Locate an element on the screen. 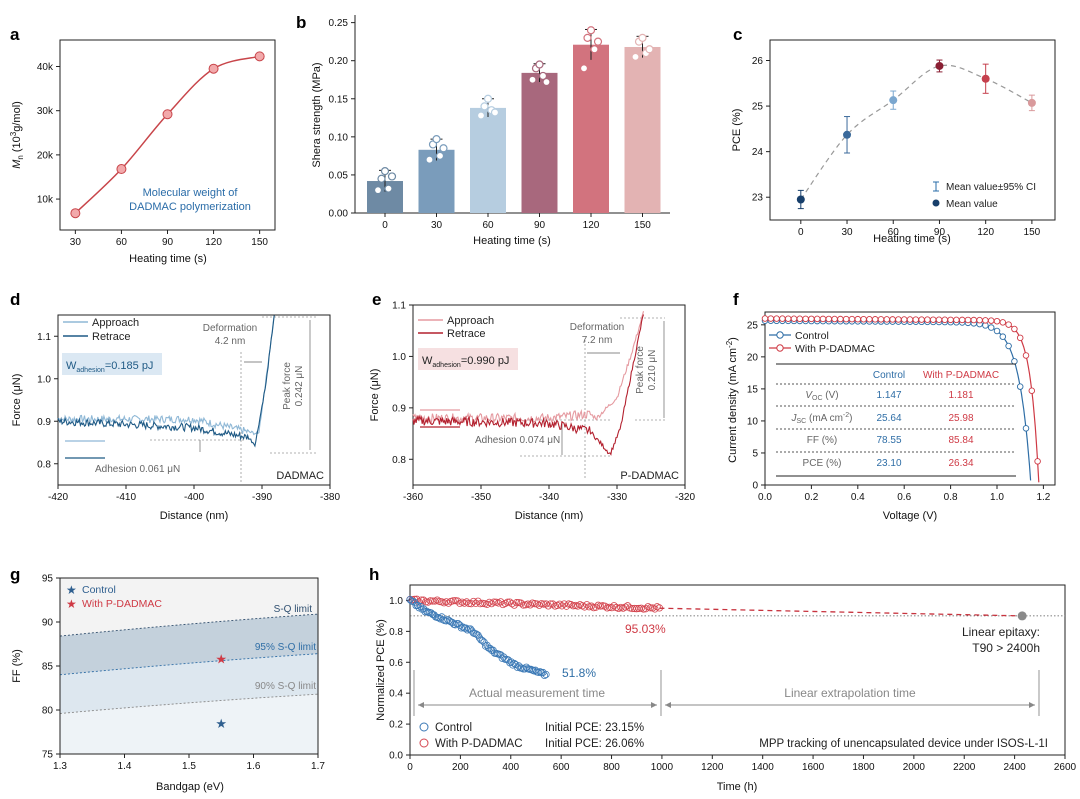 The width and height of the screenshot is (1080, 799). a-xtick-label: 150 is located at coordinates (259, 242).